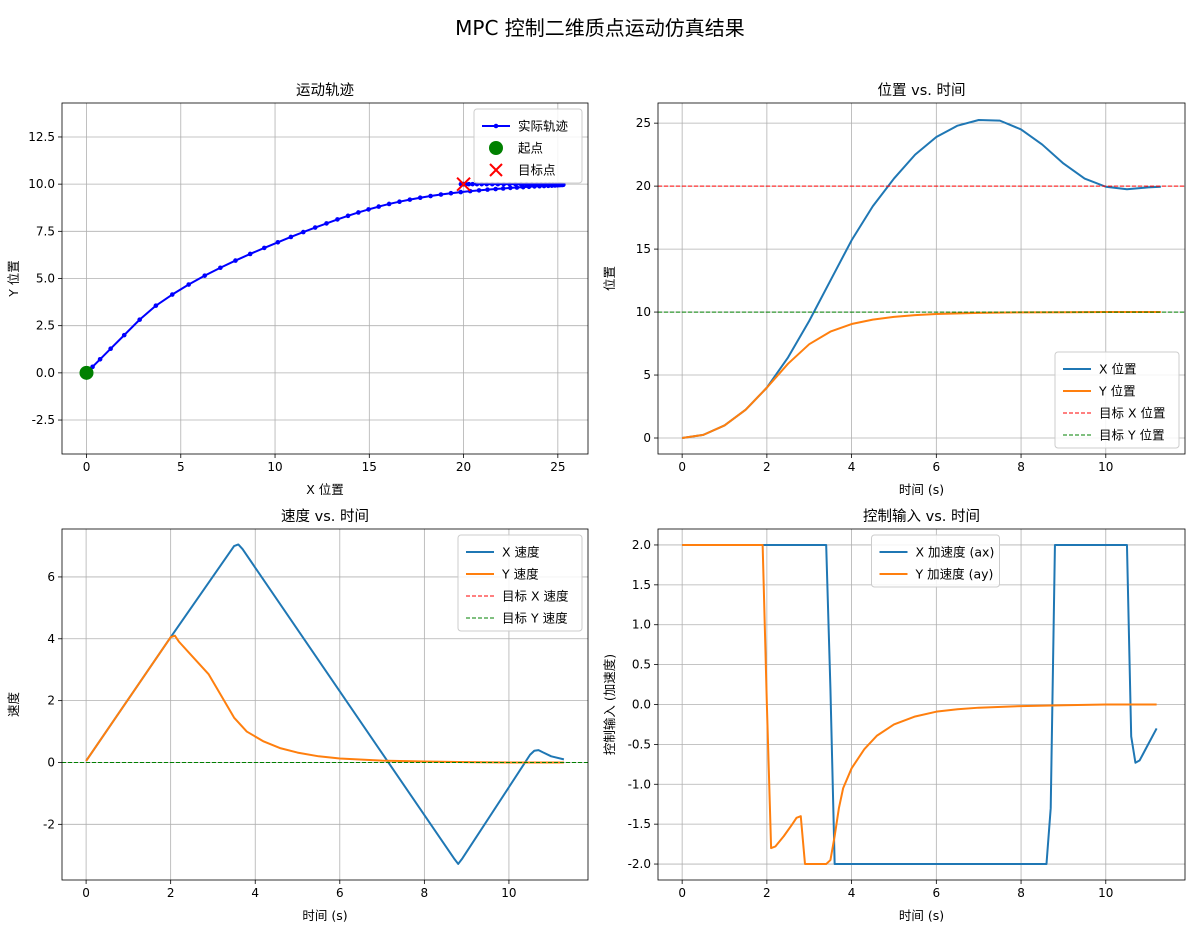 The image size is (1199, 935). Describe the element at coordinates (45, 373) in the screenshot. I see `y-tick-label: 0.0` at that location.